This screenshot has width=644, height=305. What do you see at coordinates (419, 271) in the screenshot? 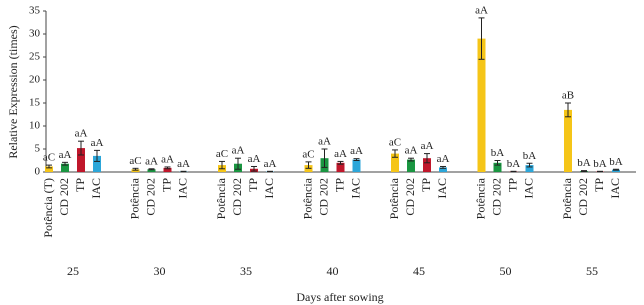
I see `x-tick-label: 45` at bounding box center [419, 271].